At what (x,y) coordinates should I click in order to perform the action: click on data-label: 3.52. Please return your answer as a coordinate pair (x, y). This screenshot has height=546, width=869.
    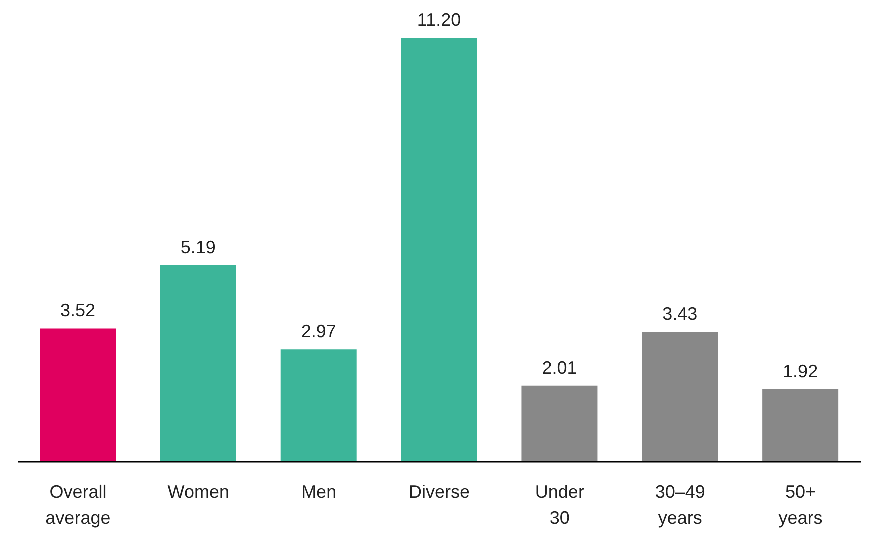
    Looking at the image, I should click on (78, 310).